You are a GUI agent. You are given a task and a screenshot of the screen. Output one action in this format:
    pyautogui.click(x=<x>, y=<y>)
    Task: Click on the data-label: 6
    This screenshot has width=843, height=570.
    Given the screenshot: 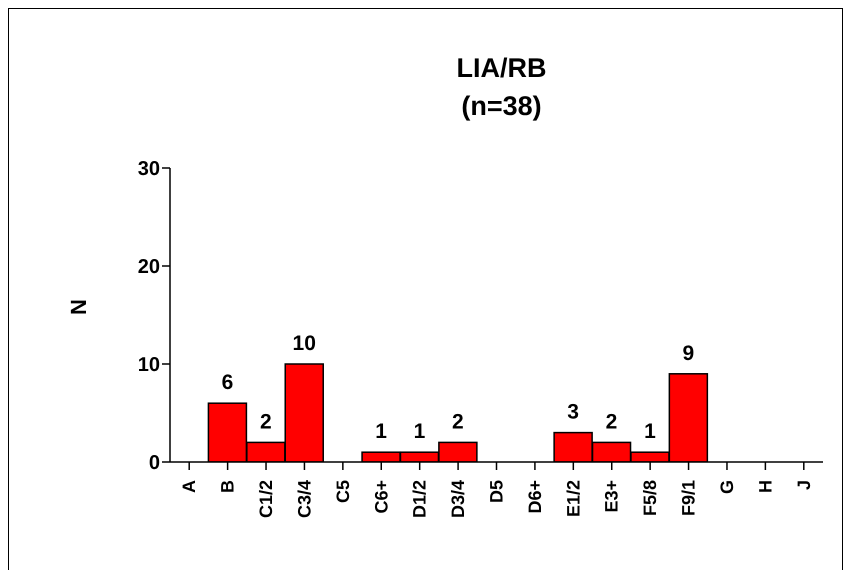 What is the action you would take?
    pyautogui.click(x=228, y=382)
    